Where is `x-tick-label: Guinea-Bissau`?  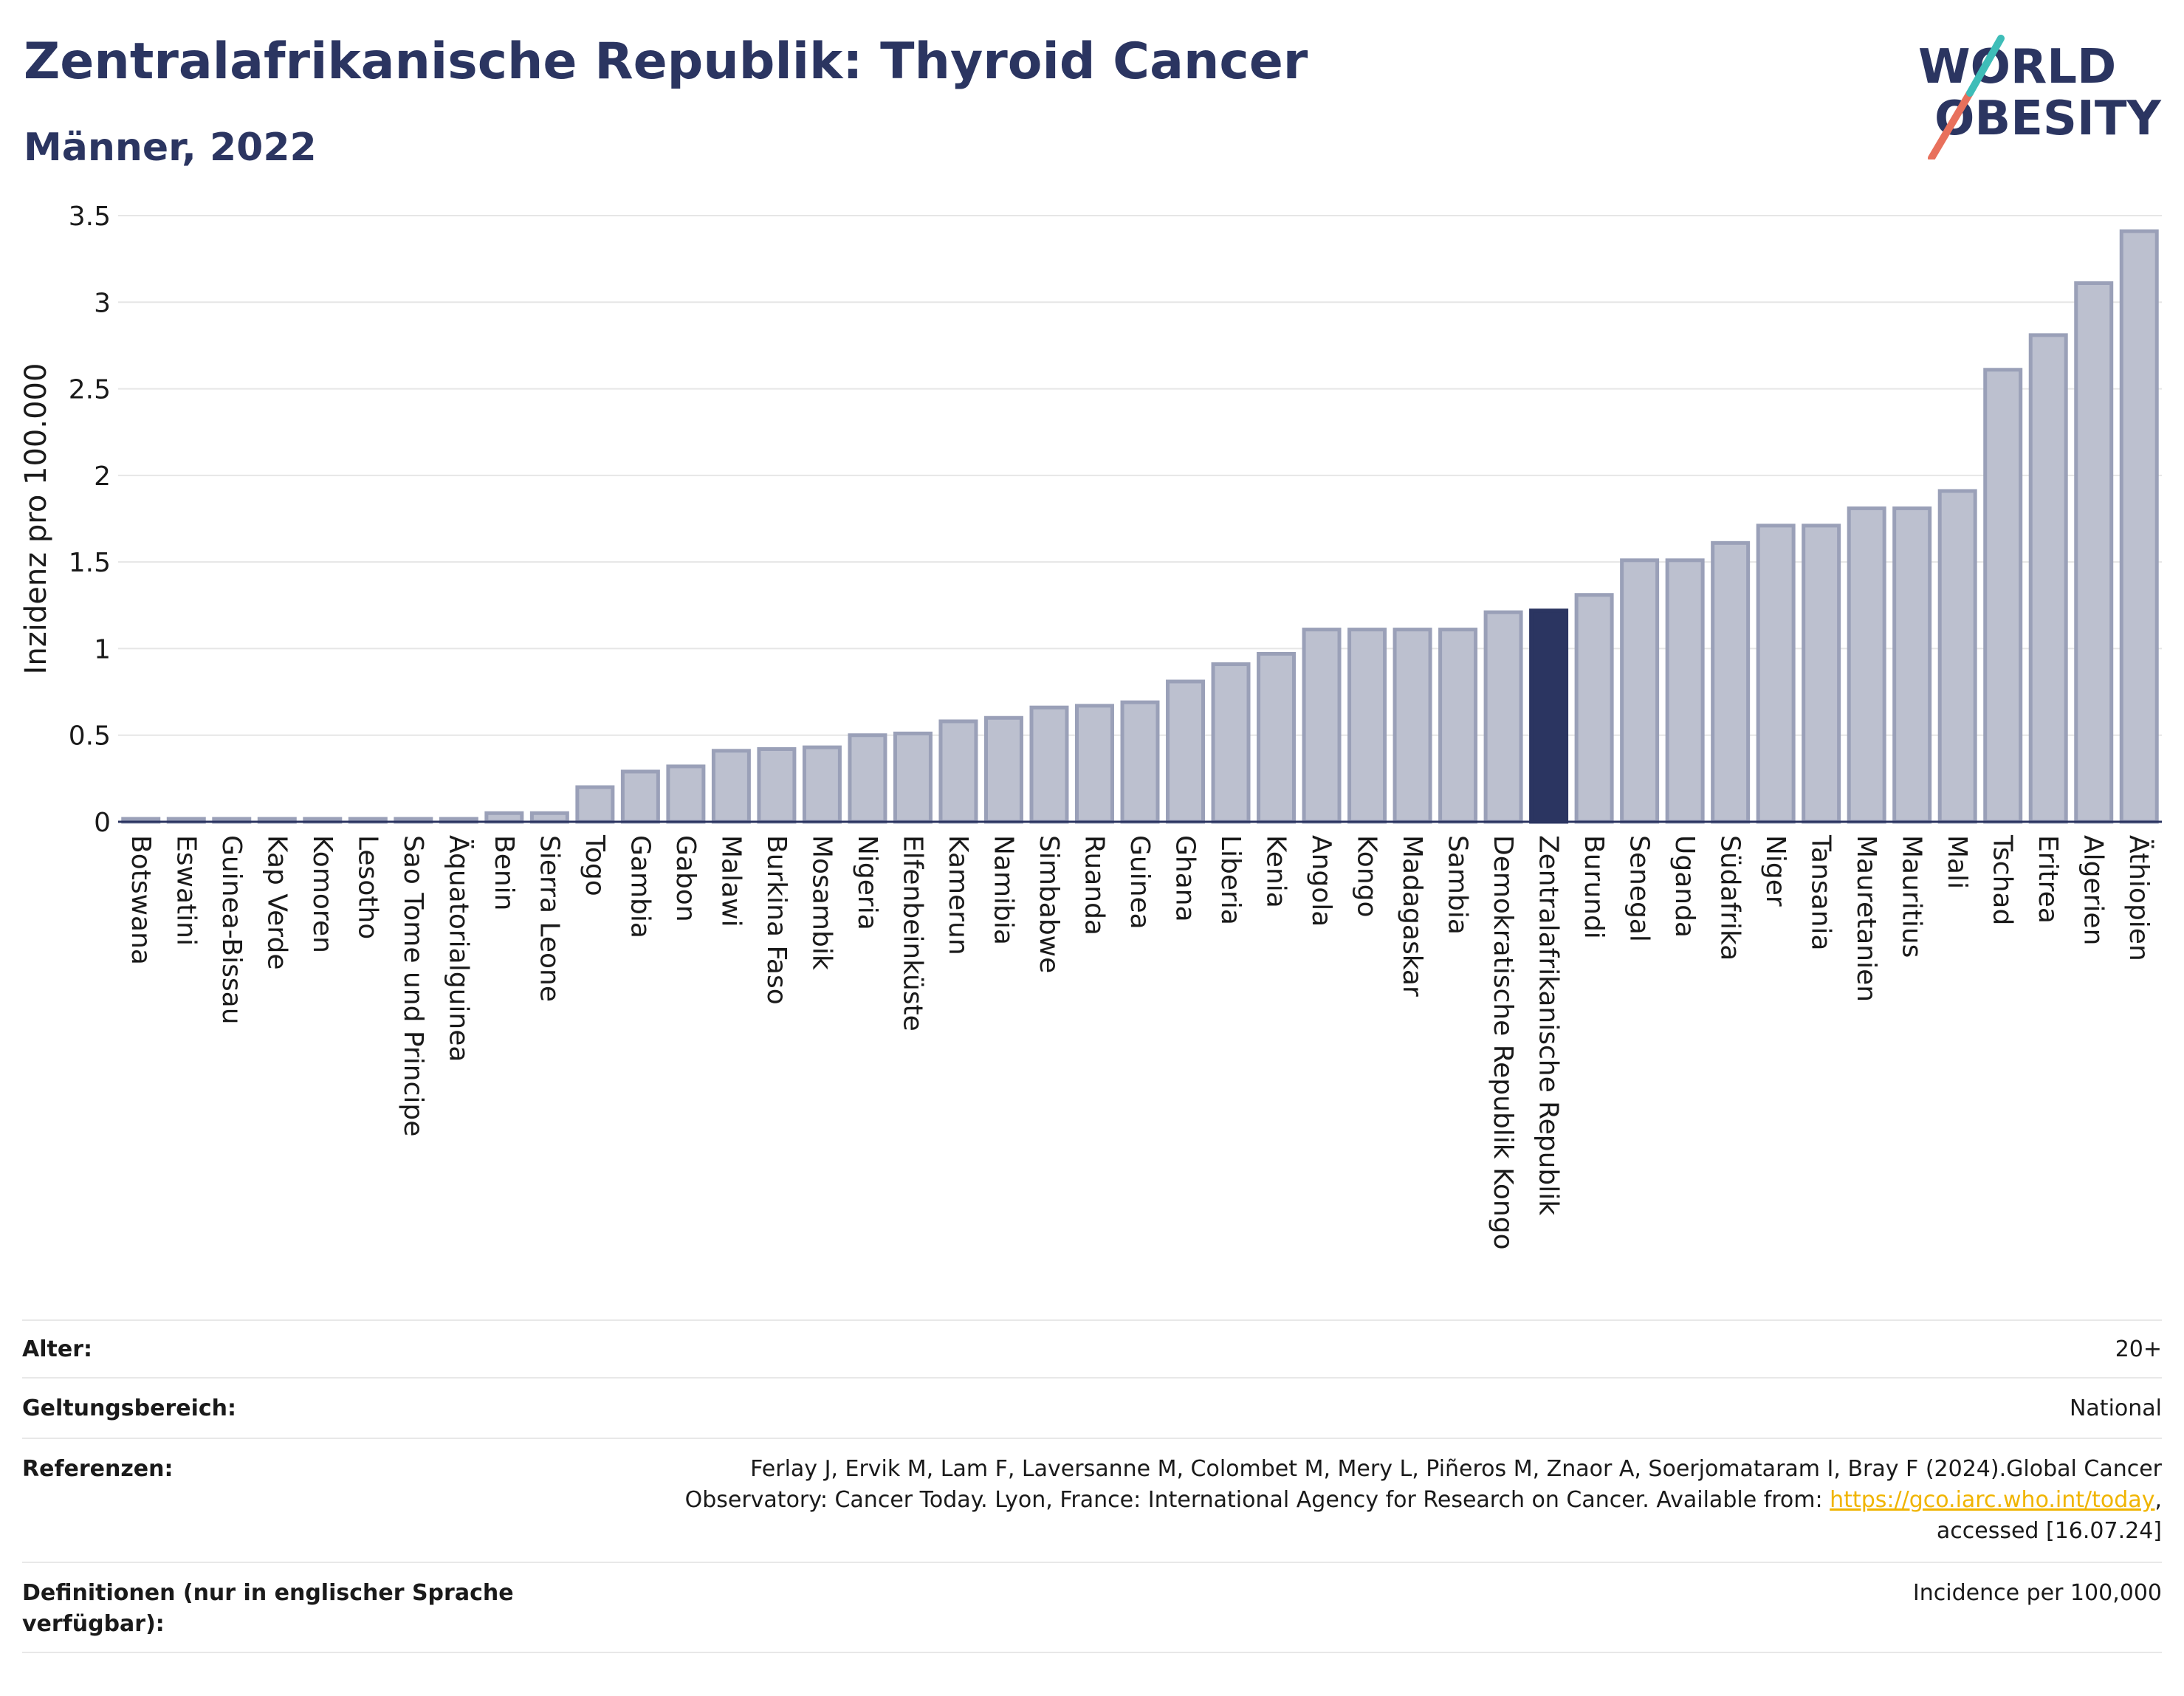
x-tick-label: Guinea-Bissau is located at coordinates (232, 930).